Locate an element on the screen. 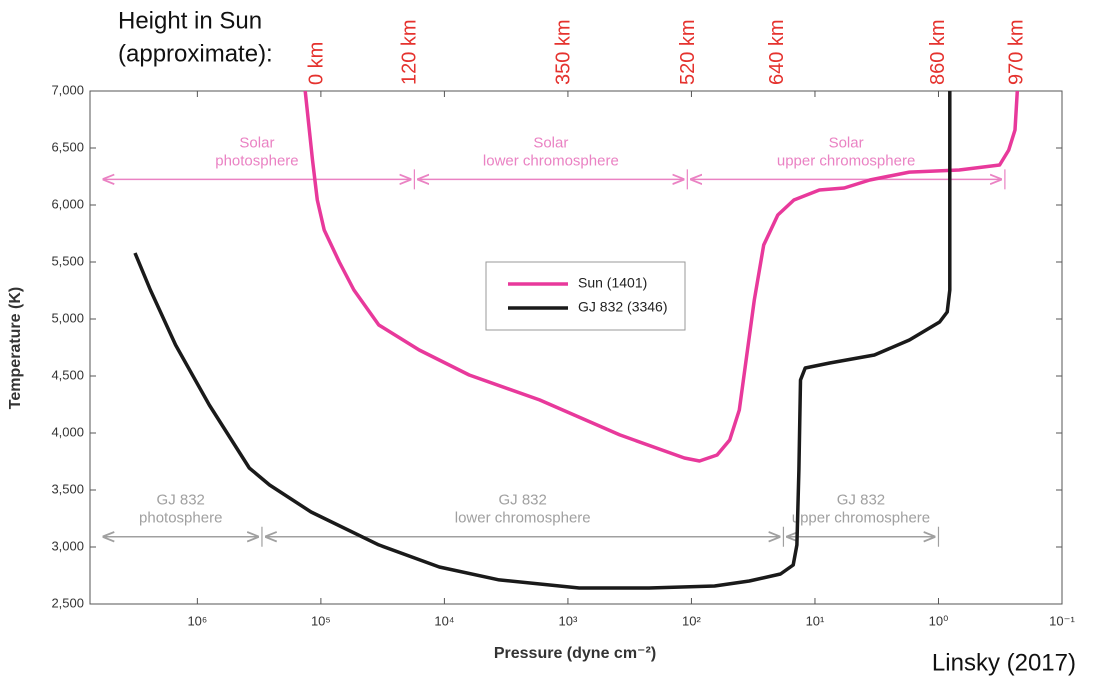 The height and width of the screenshot is (690, 1094). header-line: Height in Sun is located at coordinates (190, 20).